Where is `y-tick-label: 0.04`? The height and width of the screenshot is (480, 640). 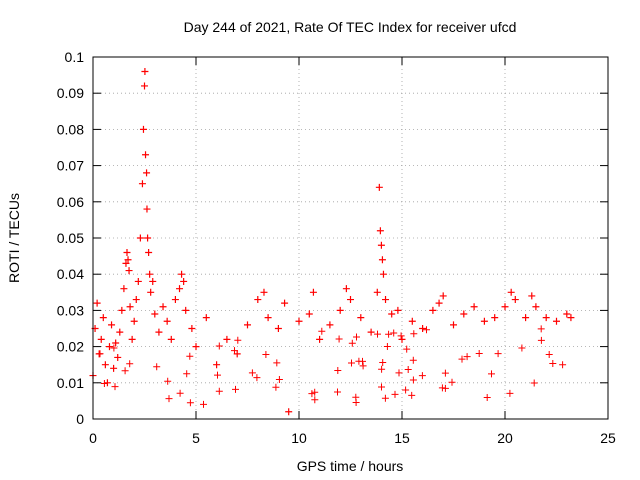
y-tick-label: 0.04 is located at coordinates (70, 274).